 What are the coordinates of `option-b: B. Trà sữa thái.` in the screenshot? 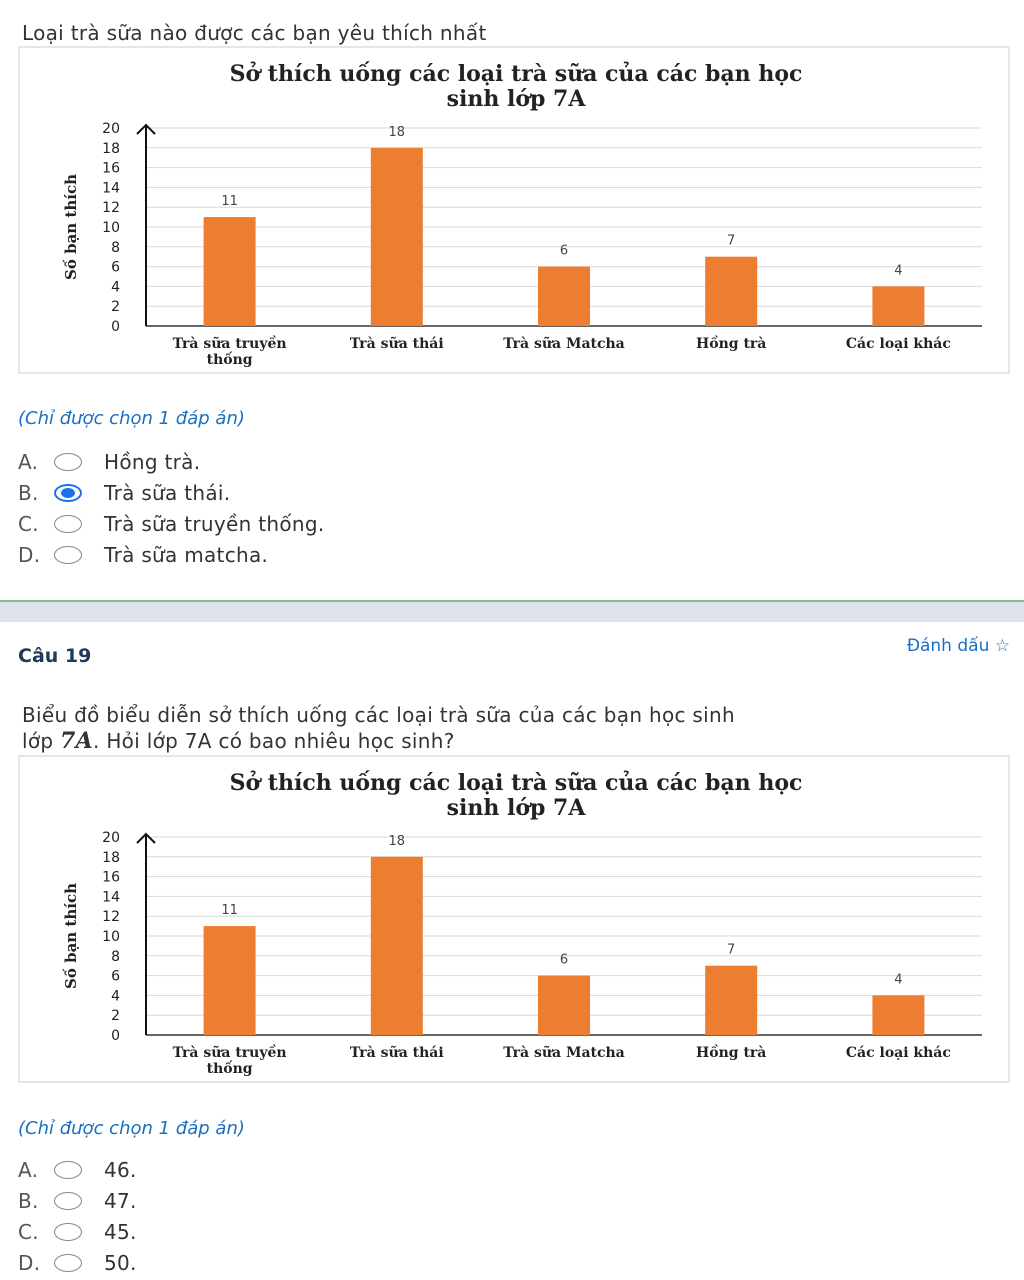 It's located at (124, 493).